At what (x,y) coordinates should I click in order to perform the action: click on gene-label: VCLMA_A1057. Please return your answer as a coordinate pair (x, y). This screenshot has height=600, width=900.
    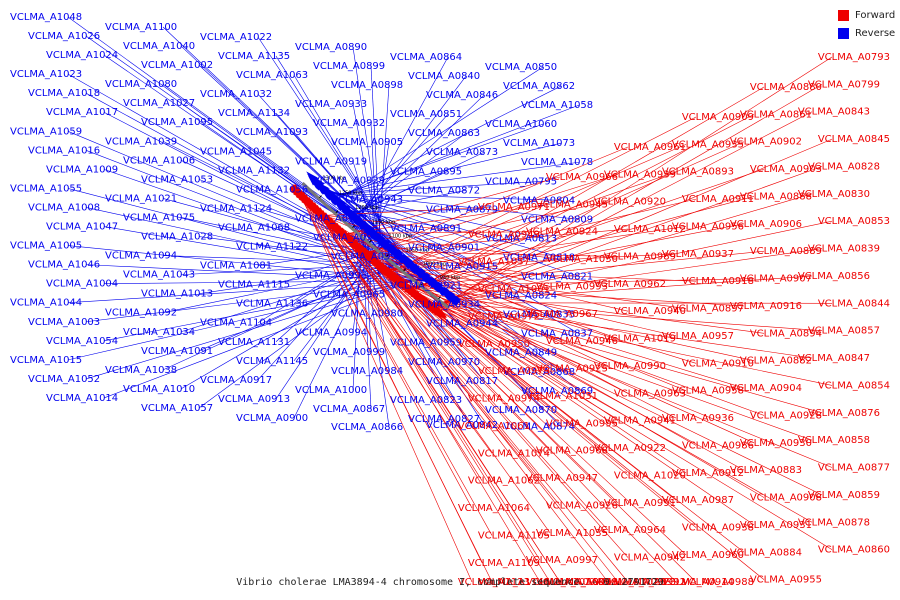
    Looking at the image, I should click on (177, 408).